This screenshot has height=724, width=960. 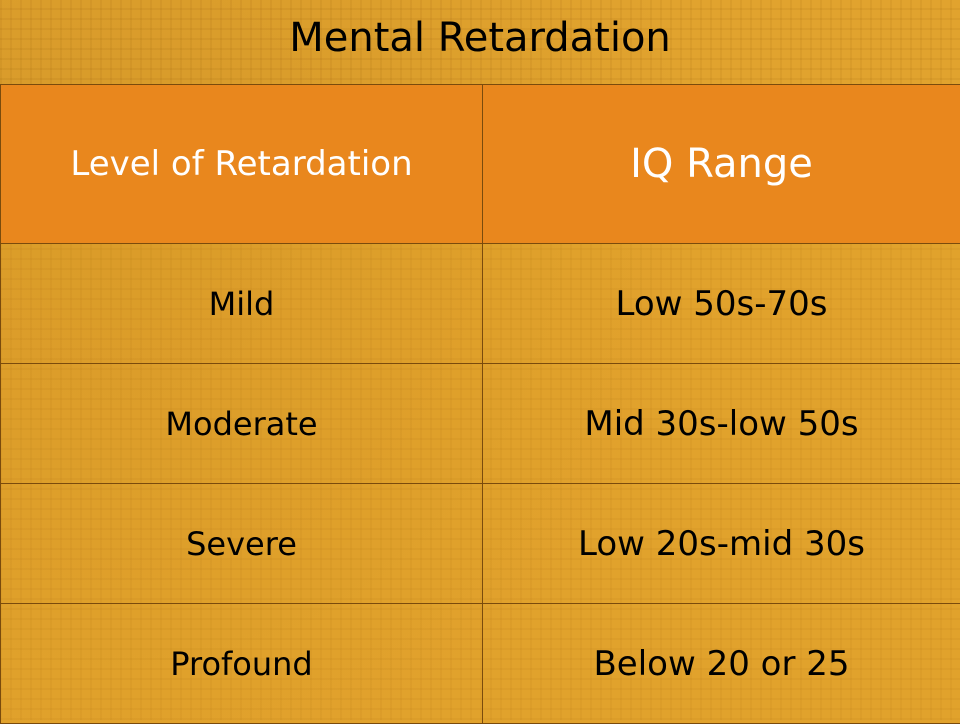 I want to click on iq-range-cell: Mid 30s-low 50s, so click(x=721, y=424).